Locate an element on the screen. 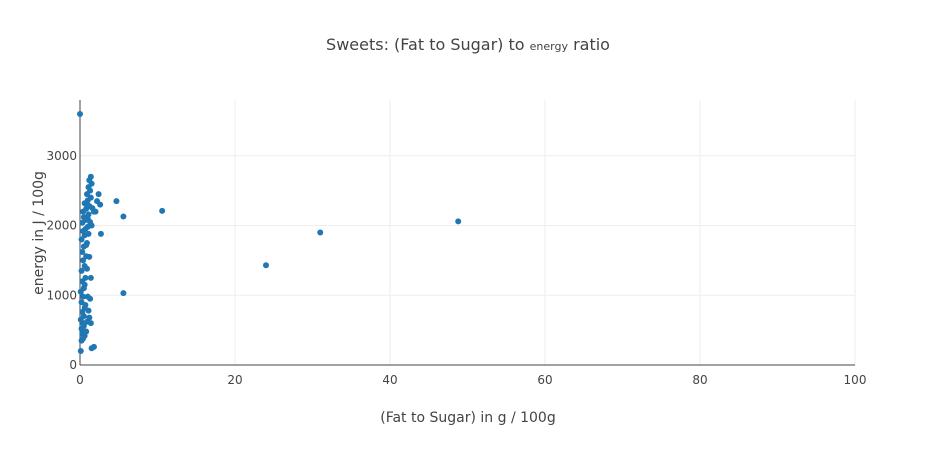  x-tick-label: 40 is located at coordinates (389, 380).